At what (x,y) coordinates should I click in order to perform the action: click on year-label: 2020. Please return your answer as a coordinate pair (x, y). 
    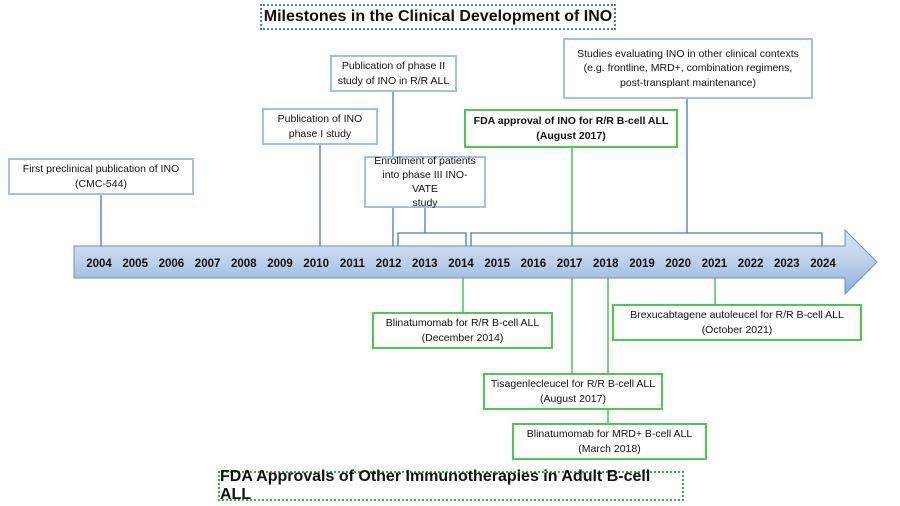
    Looking at the image, I should click on (678, 264).